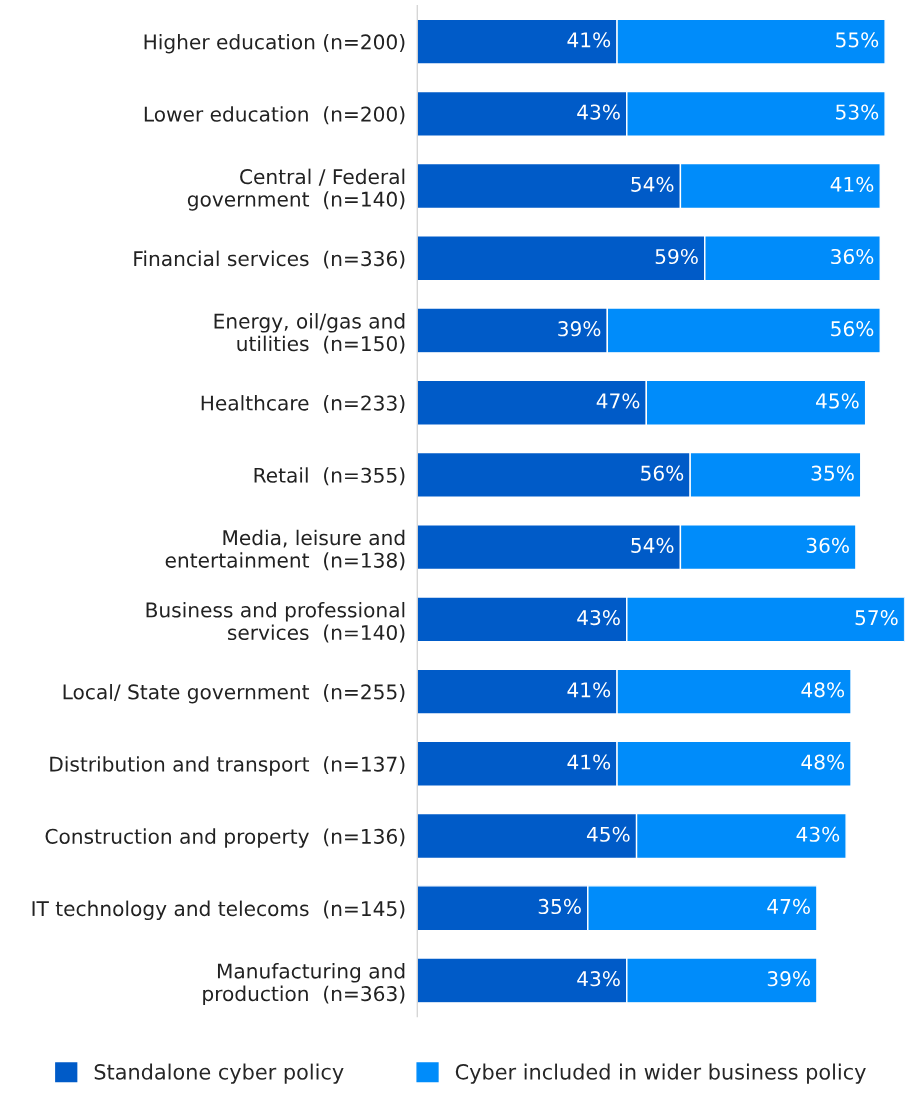 Image resolution: width=911 pixels, height=1099 pixels. What do you see at coordinates (296, 189) in the screenshot?
I see `y-tick-label: Central / Federal government (n=140)` at bounding box center [296, 189].